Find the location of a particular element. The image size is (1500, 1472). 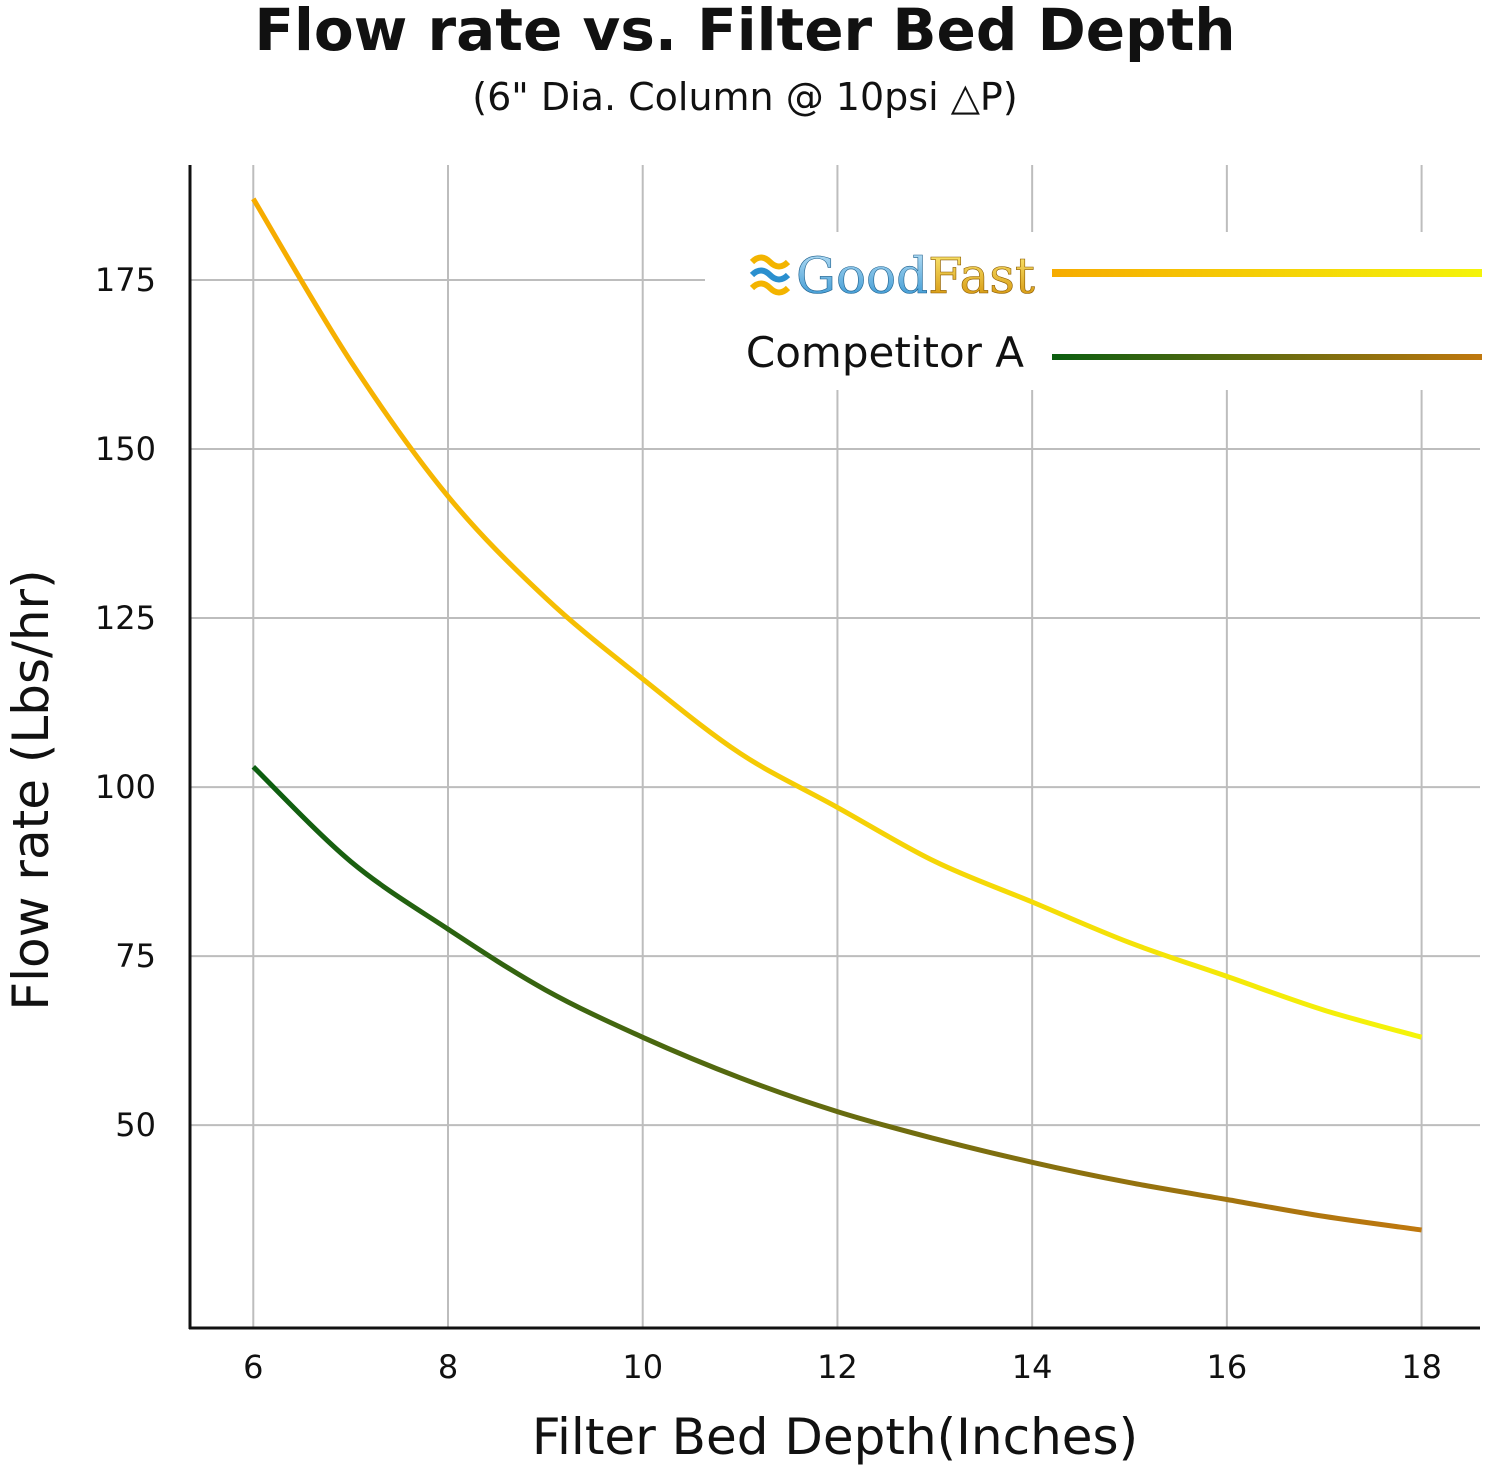

x-tick-label: 8 is located at coordinates (448, 1367).